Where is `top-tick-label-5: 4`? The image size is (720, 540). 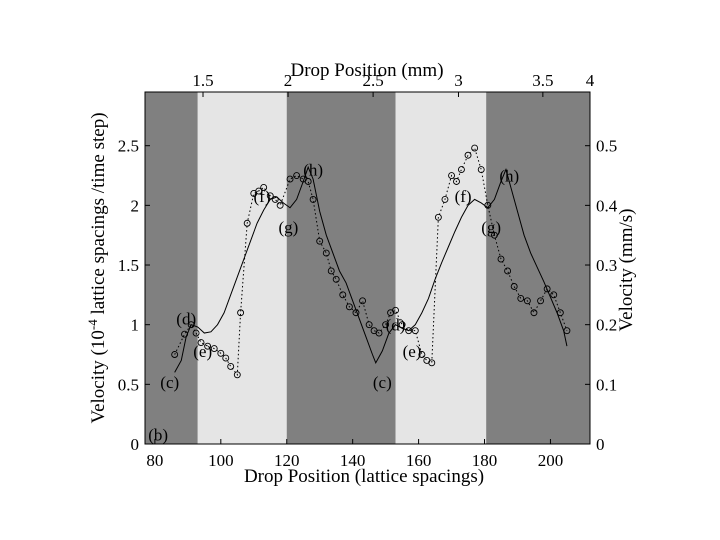
top-tick-label-5: 4 is located at coordinates (590, 80).